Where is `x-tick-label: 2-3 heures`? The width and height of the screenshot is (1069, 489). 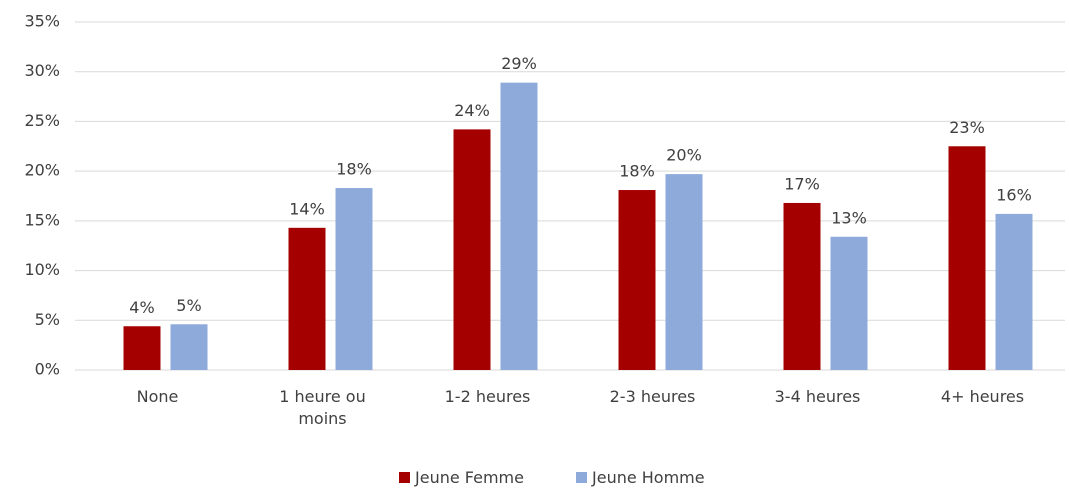 x-tick-label: 2-3 heures is located at coordinates (652, 396).